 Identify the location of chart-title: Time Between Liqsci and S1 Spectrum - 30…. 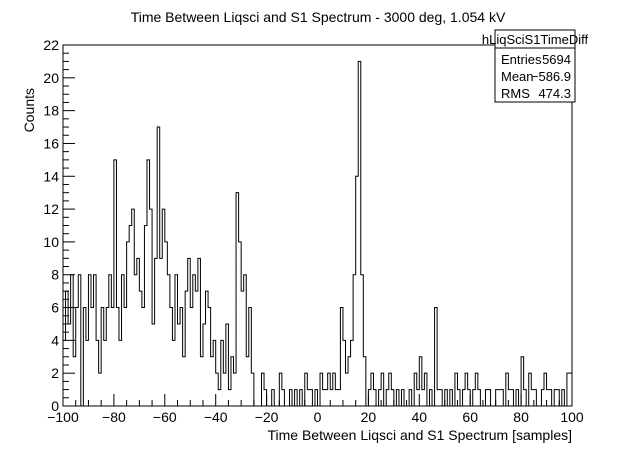
(318, 17).